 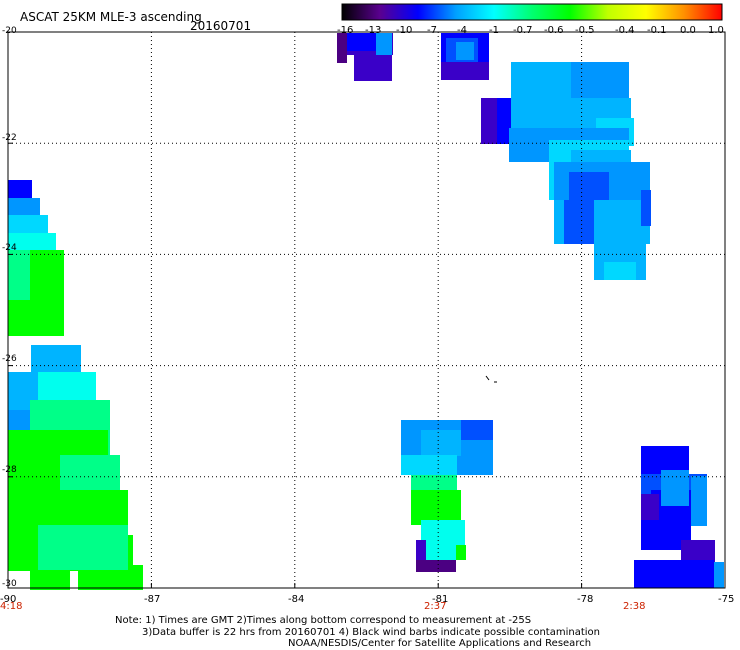 What do you see at coordinates (9, 470) in the screenshot?
I see `lat-label: -28` at bounding box center [9, 470].